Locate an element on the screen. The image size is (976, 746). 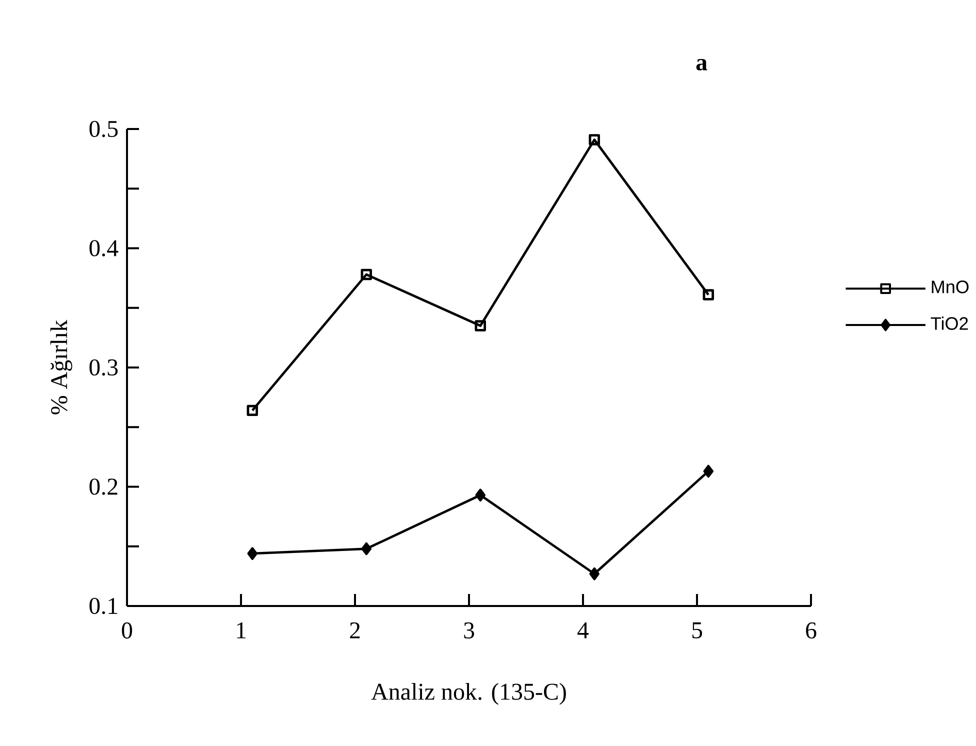
y-tick-label: 0.4 is located at coordinates (104, 248).